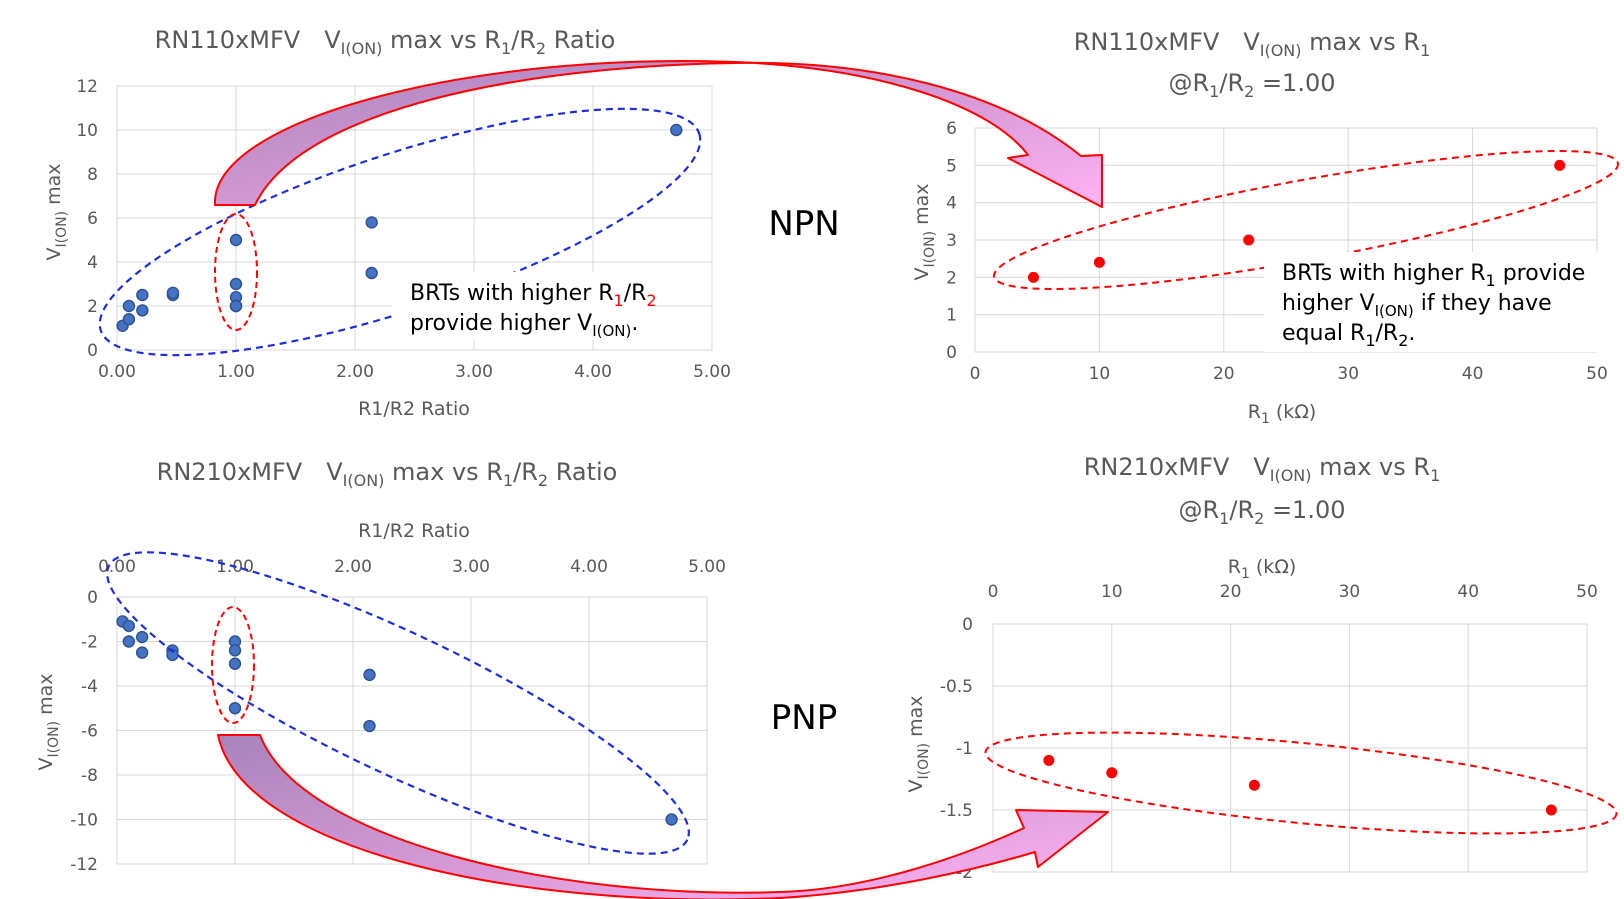 The image size is (1624, 899). I want to click on x-tick-label: 1.00, so click(236, 372).